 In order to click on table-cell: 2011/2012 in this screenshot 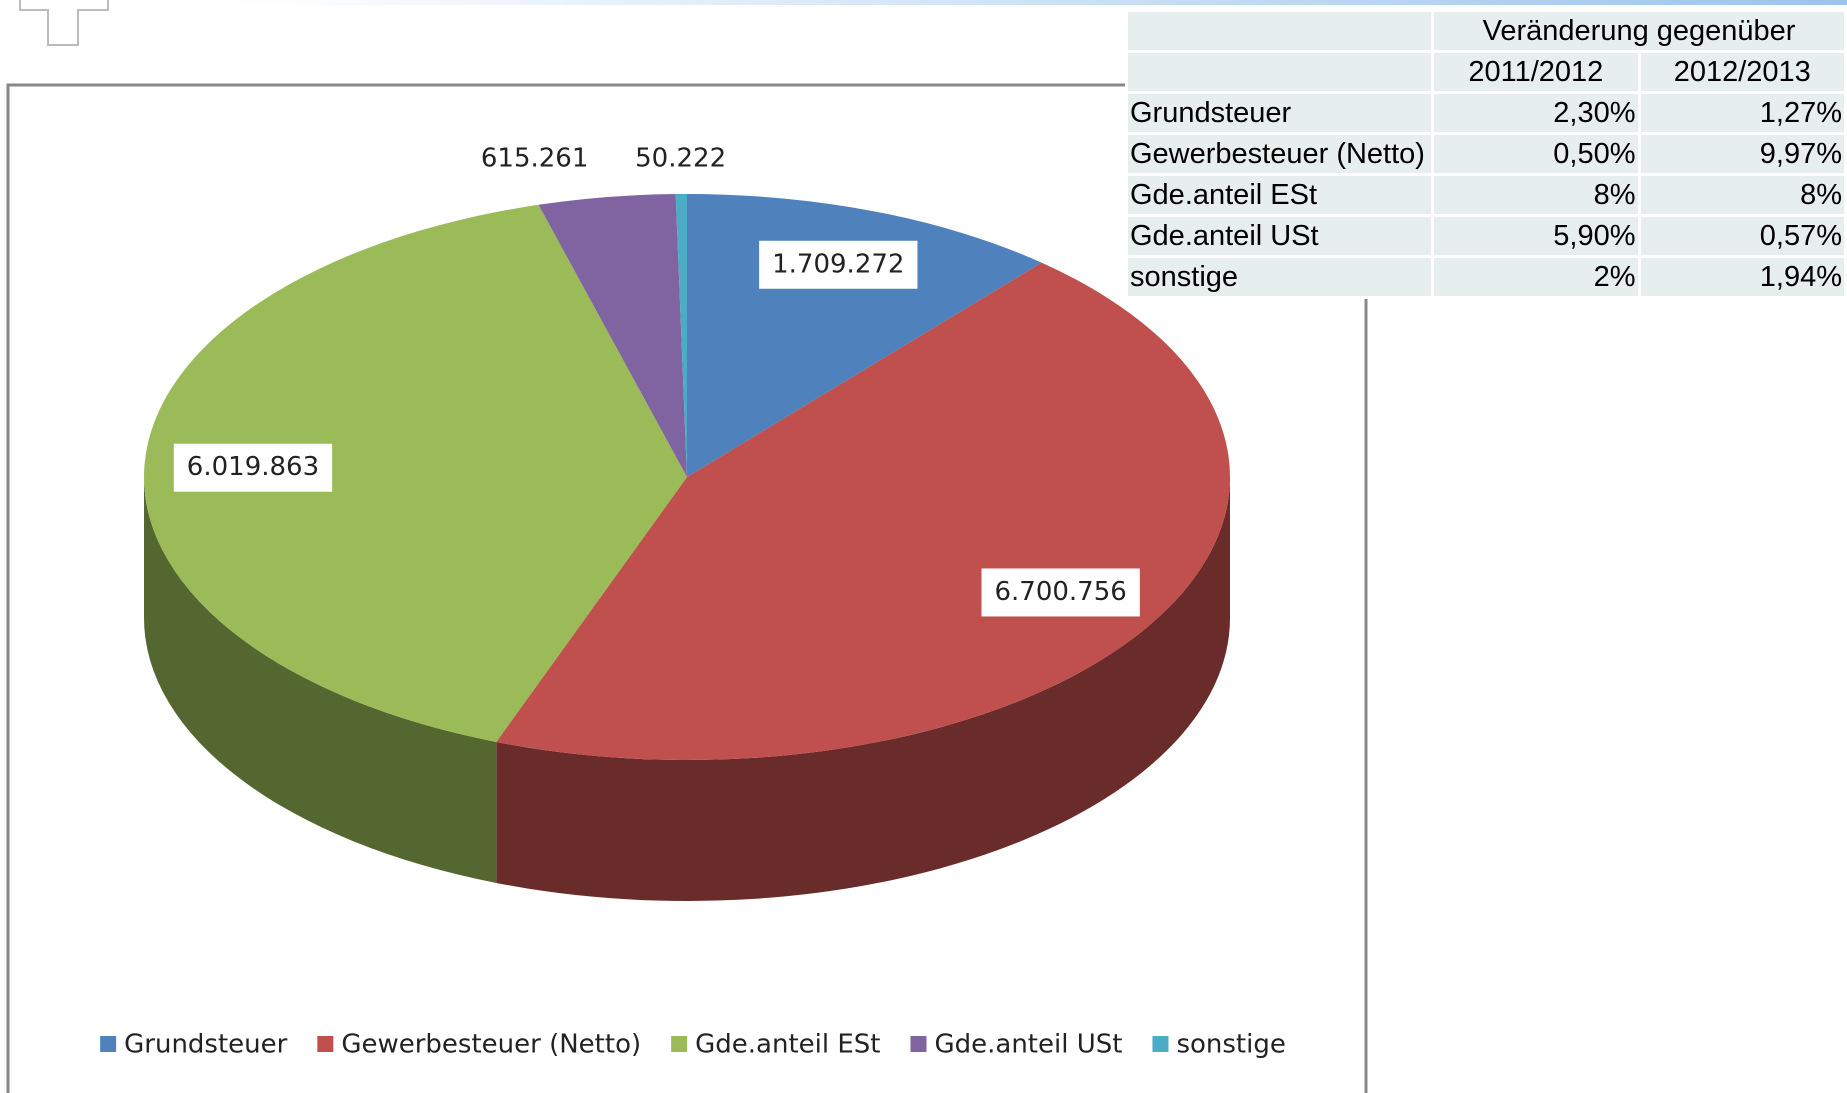, I will do `click(1536, 72)`.